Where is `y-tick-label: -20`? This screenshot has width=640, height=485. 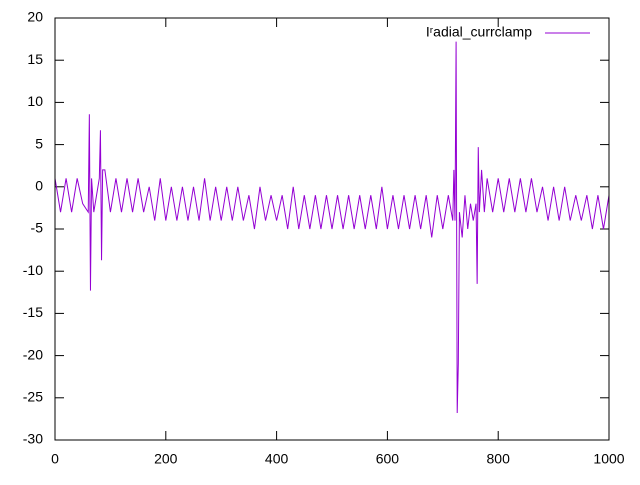 y-tick-label: -20 is located at coordinates (33, 354).